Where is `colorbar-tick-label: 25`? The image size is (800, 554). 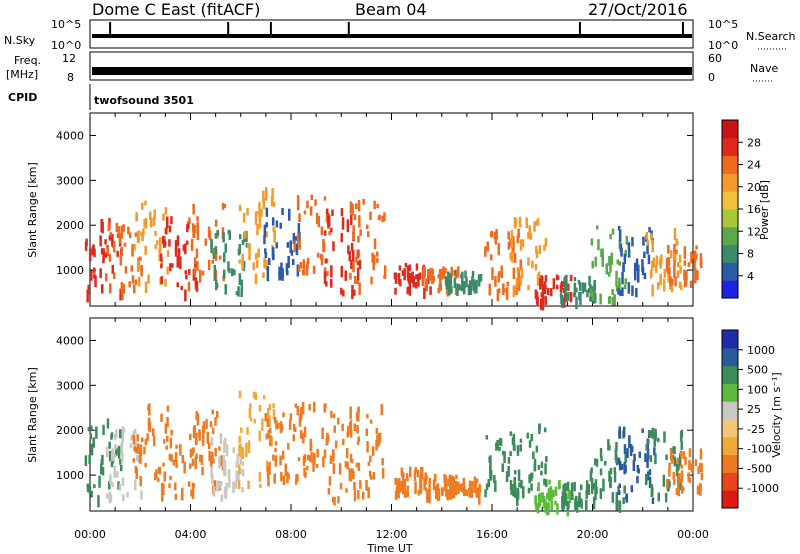
colorbar-tick-label: 25 is located at coordinates (754, 409).